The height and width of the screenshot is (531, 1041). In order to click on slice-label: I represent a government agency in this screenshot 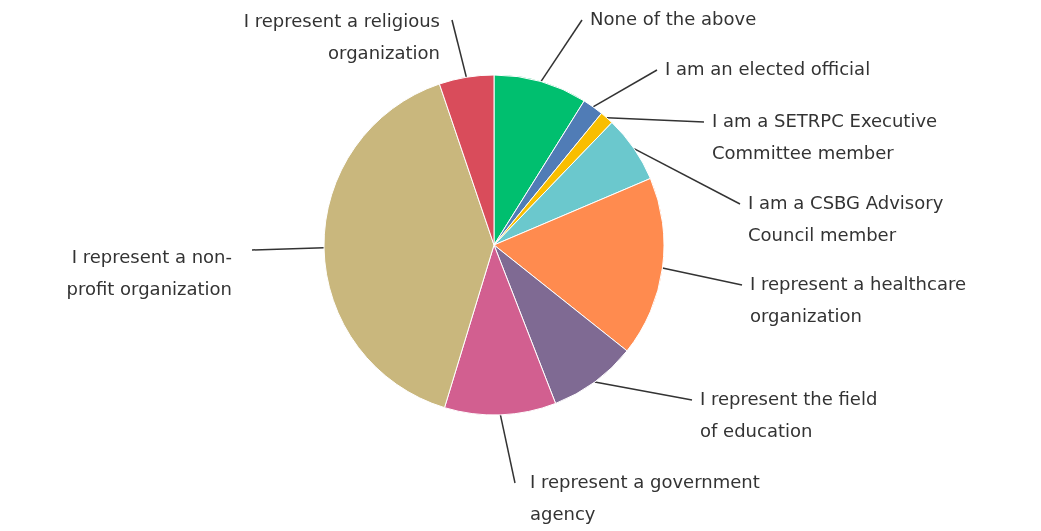, I will do `click(645, 497)`.